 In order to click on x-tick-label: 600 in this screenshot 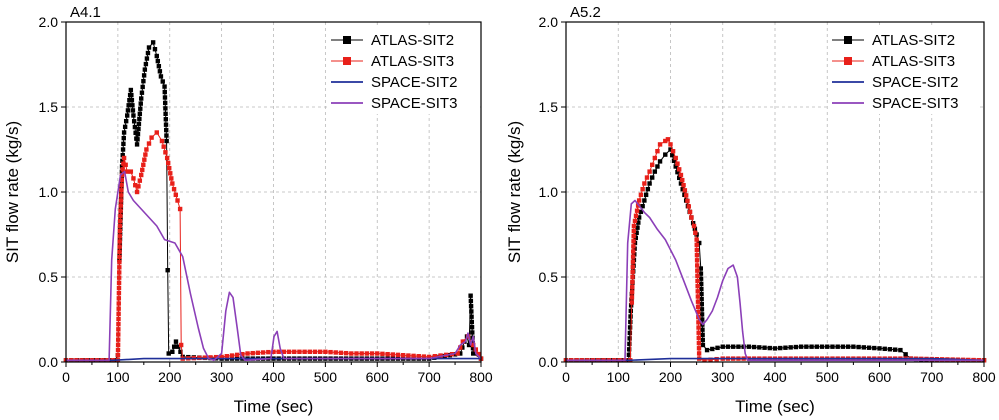, I will do `click(378, 377)`.